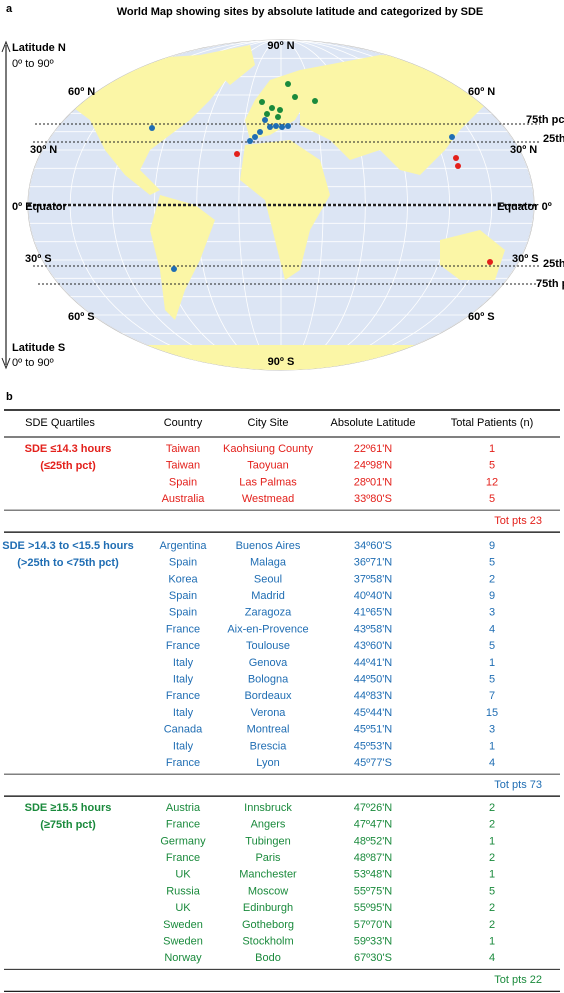 Image resolution: width=564 pixels, height=993 pixels. I want to click on group-range: (≤25th pct), so click(68, 466).